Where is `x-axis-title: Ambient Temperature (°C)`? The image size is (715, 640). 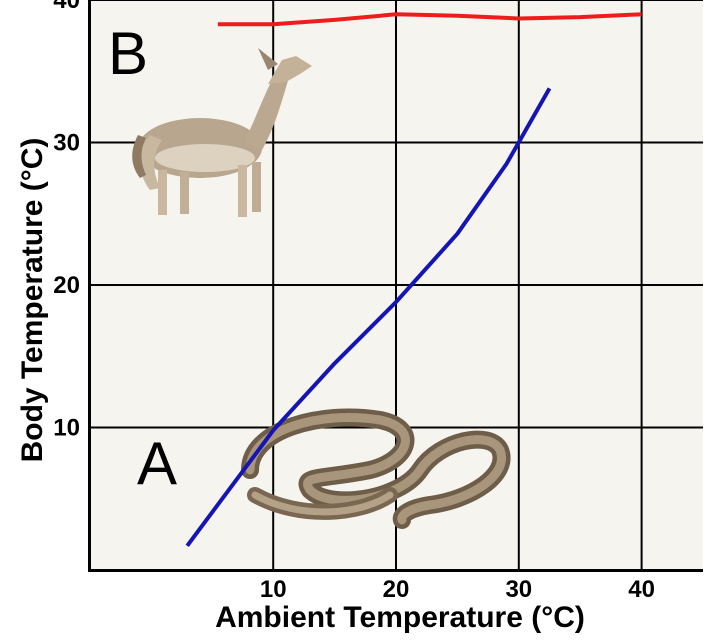
x-axis-title: Ambient Temperature (°C) is located at coordinates (400, 617).